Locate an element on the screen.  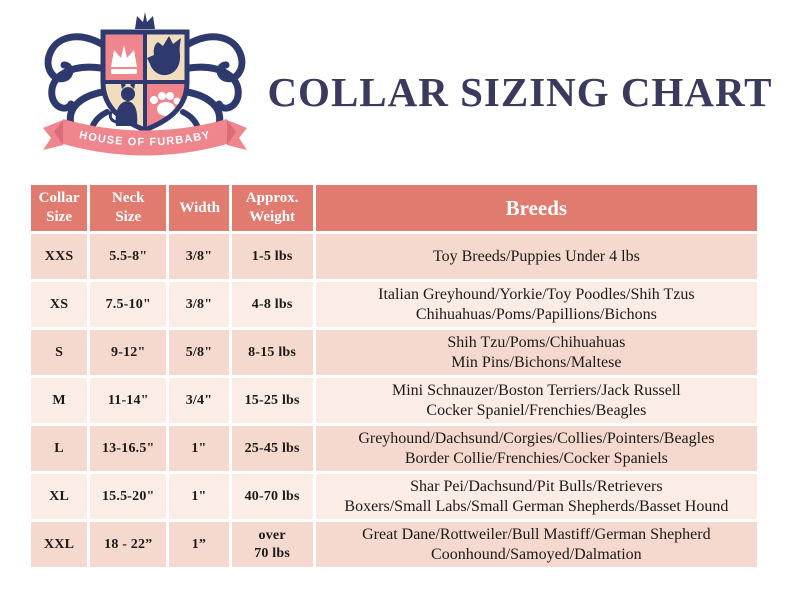
crown-icon is located at coordinates (124, 59).